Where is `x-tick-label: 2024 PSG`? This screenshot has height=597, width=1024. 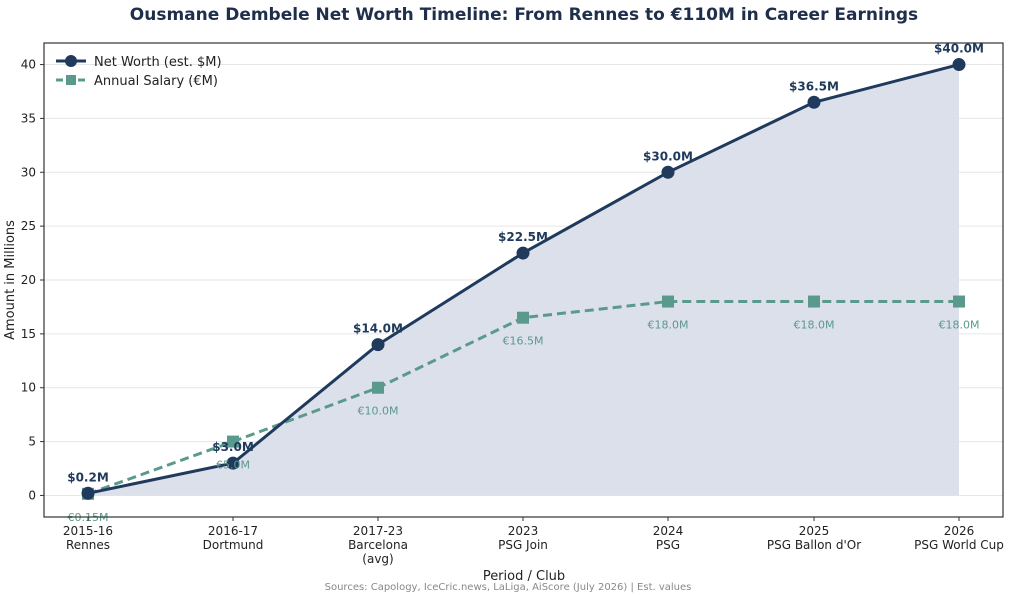
x-tick-label: 2024 PSG is located at coordinates (668, 538).